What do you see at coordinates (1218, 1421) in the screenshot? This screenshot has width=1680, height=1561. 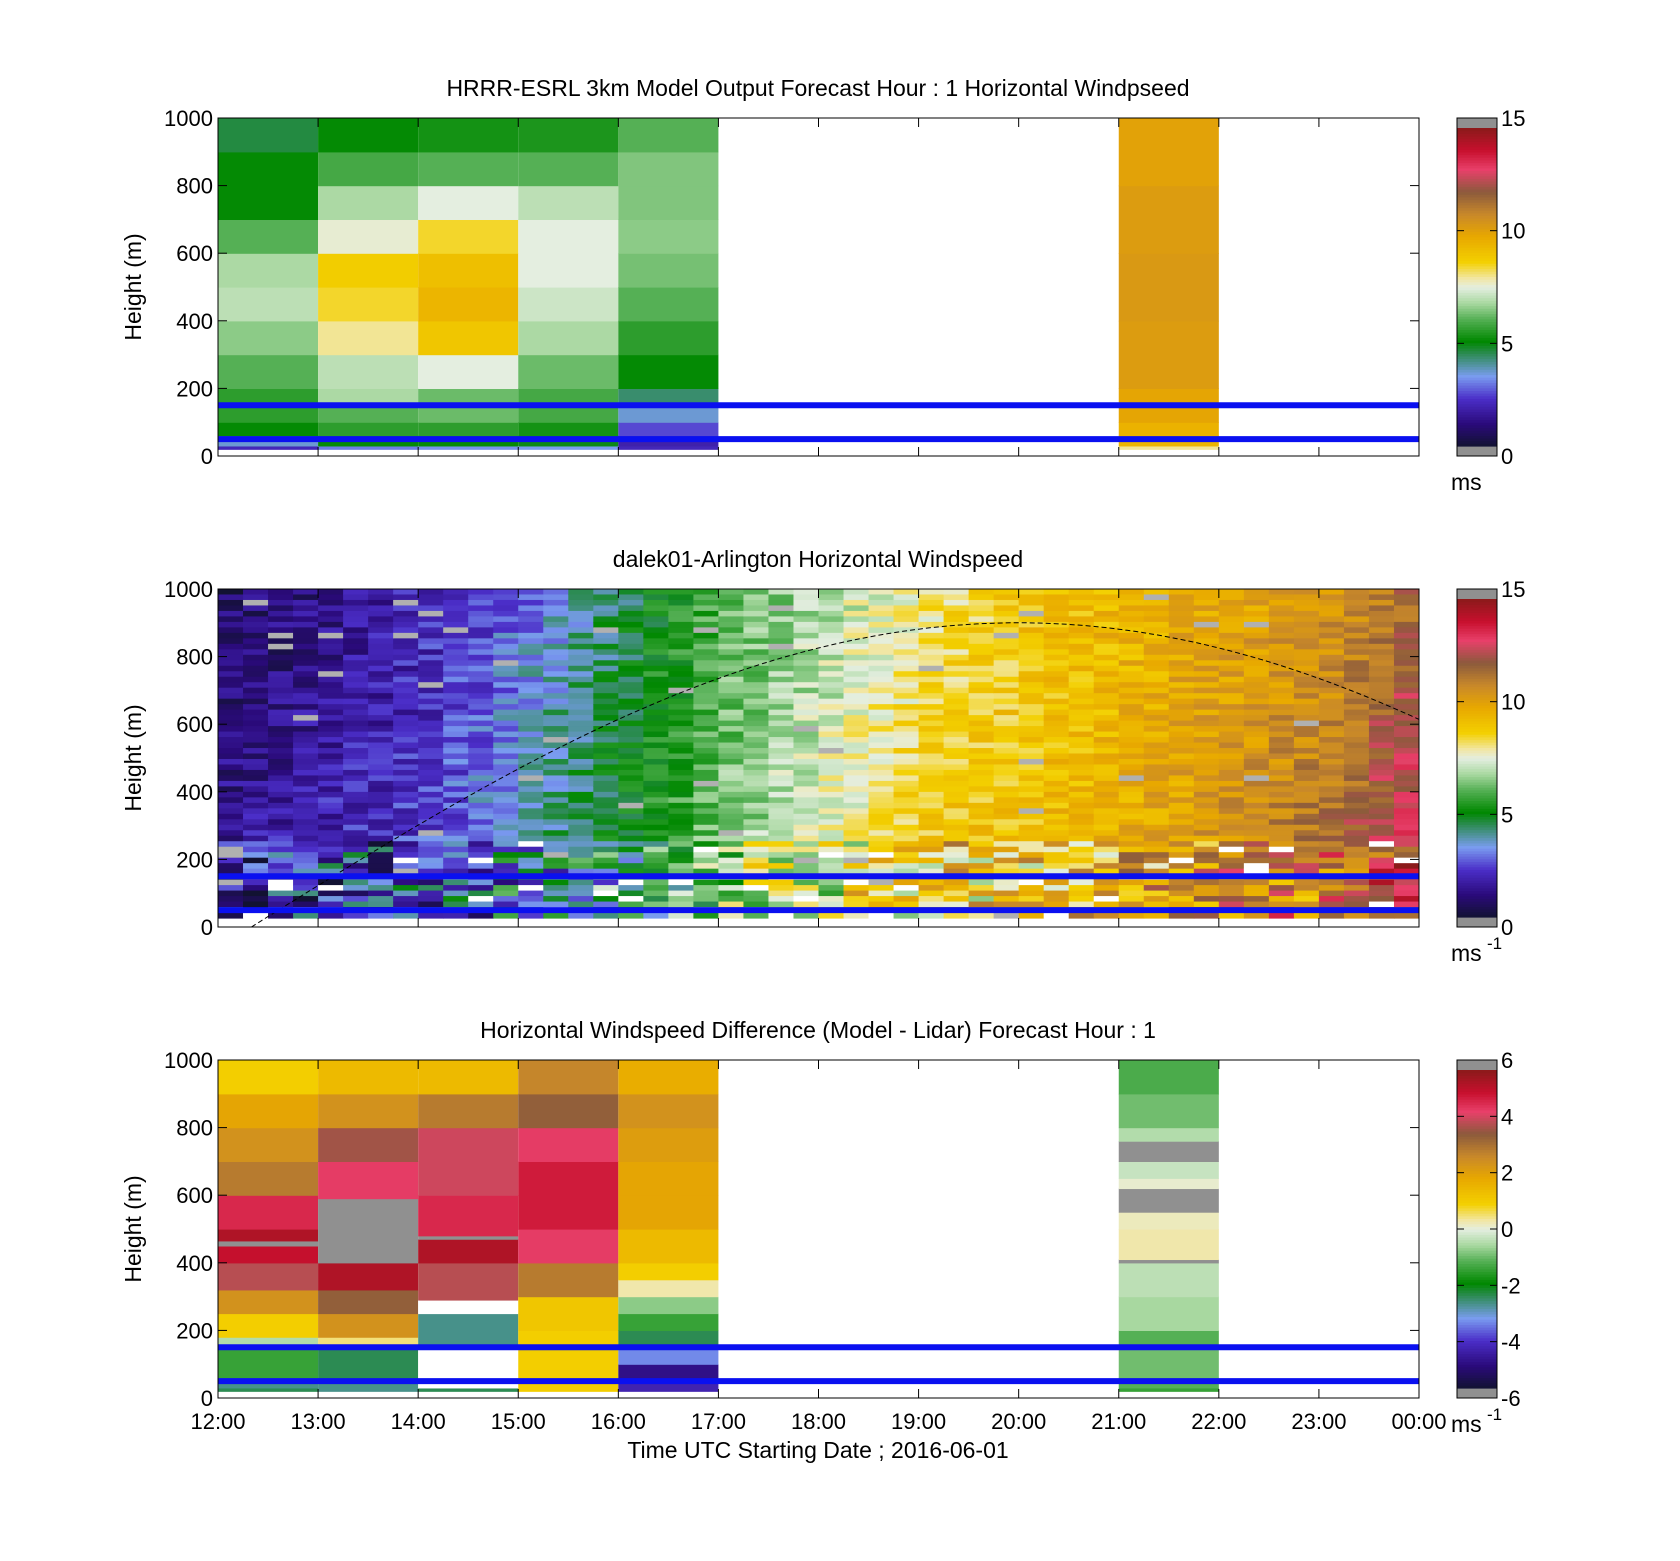 I see `x-tick-label: 22:00` at bounding box center [1218, 1421].